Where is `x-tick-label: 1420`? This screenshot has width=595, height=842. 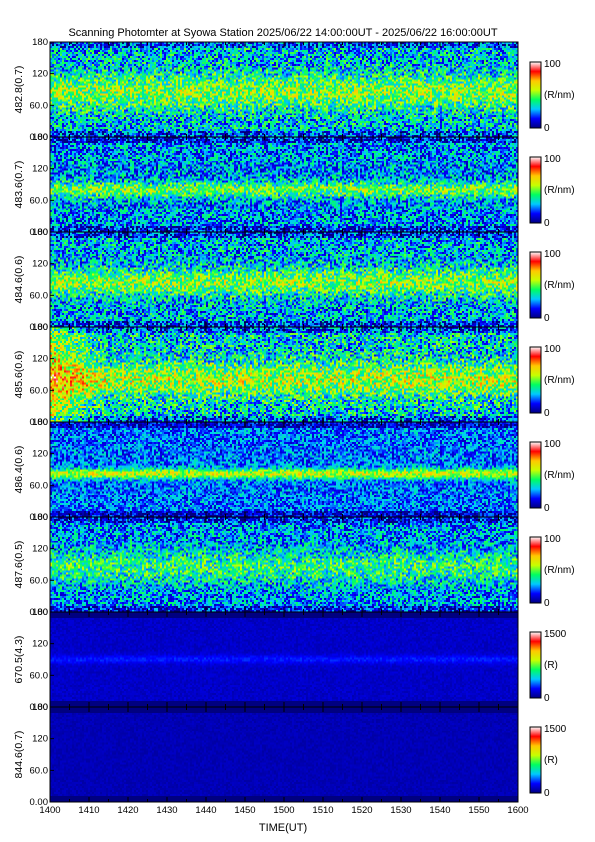 x-tick-label: 1420 is located at coordinates (127, 810).